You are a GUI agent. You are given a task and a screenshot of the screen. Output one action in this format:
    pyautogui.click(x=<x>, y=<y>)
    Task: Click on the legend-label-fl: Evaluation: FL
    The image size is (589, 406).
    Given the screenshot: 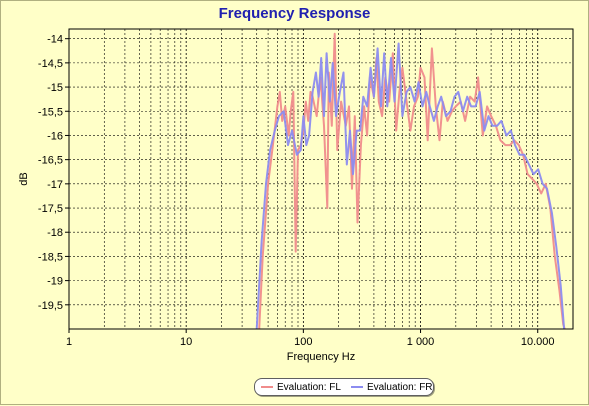 What is the action you would take?
    pyautogui.click(x=309, y=387)
    